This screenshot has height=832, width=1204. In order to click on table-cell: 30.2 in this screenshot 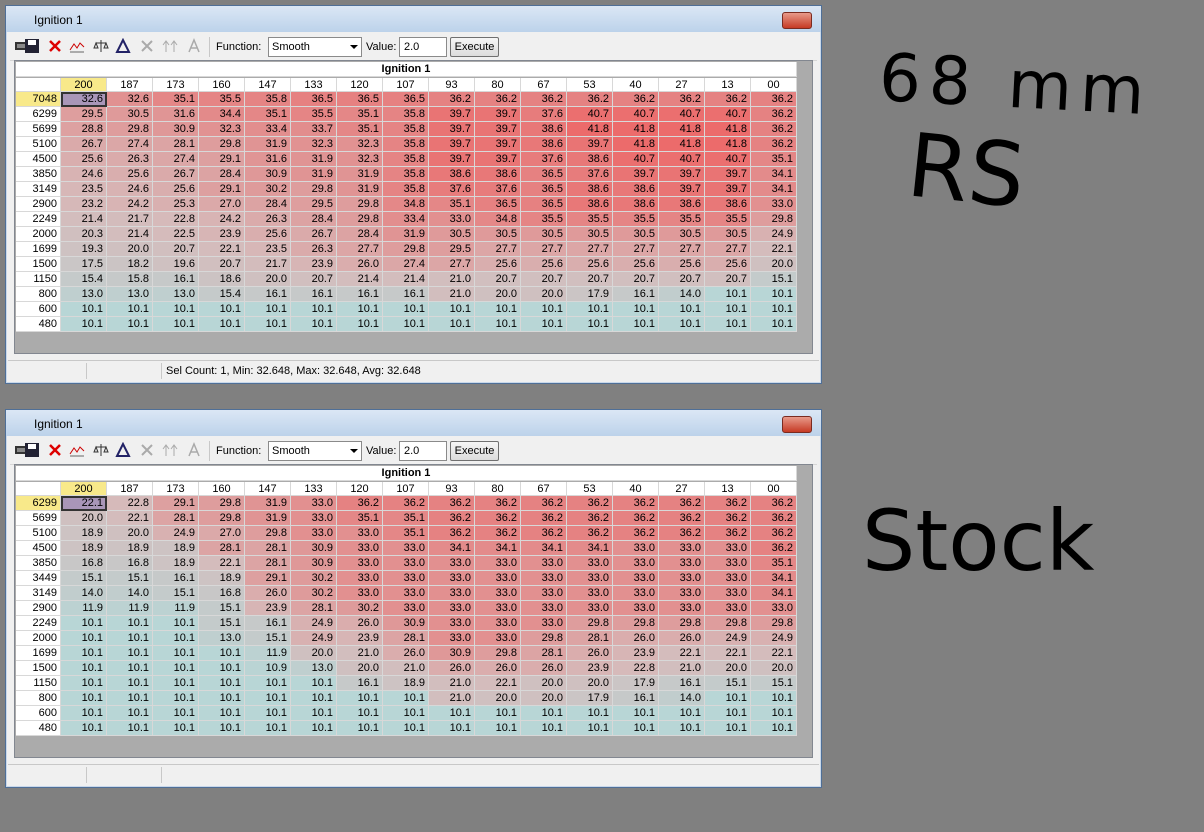, I will do `click(314, 593)`.